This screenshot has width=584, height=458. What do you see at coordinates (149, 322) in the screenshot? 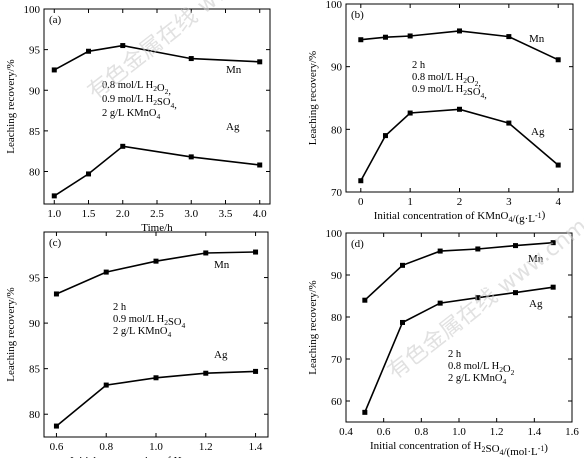
I see `condition-annotation: 0.9 mol/L H2SO4` at bounding box center [149, 322].